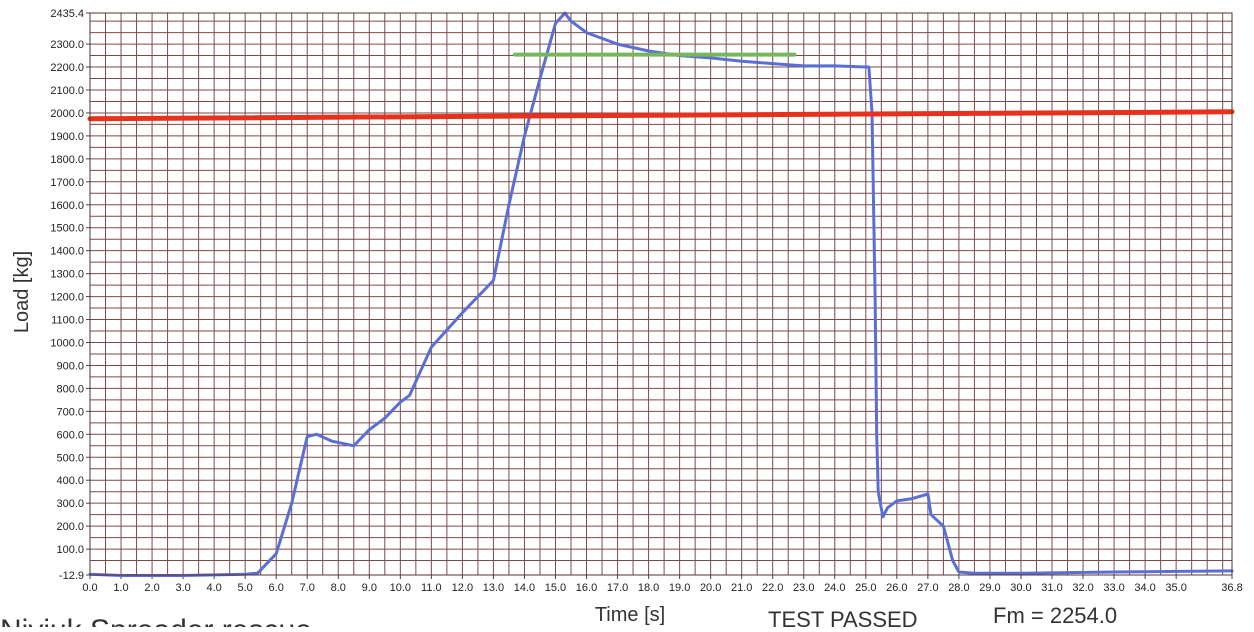 Image resolution: width=1254 pixels, height=632 pixels. I want to click on x-tick-label: 13.0, so click(493, 588).